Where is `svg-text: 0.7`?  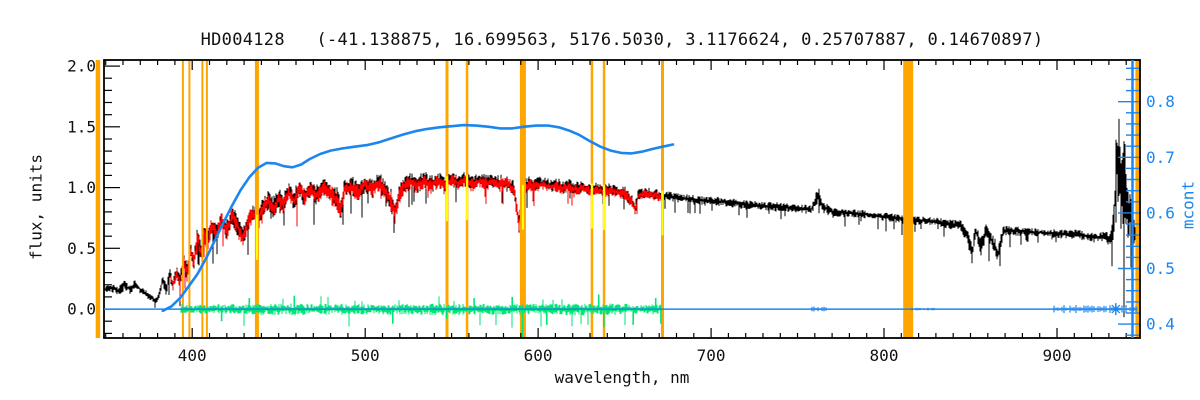
svg-text: 0.7 is located at coordinates (1160, 157).